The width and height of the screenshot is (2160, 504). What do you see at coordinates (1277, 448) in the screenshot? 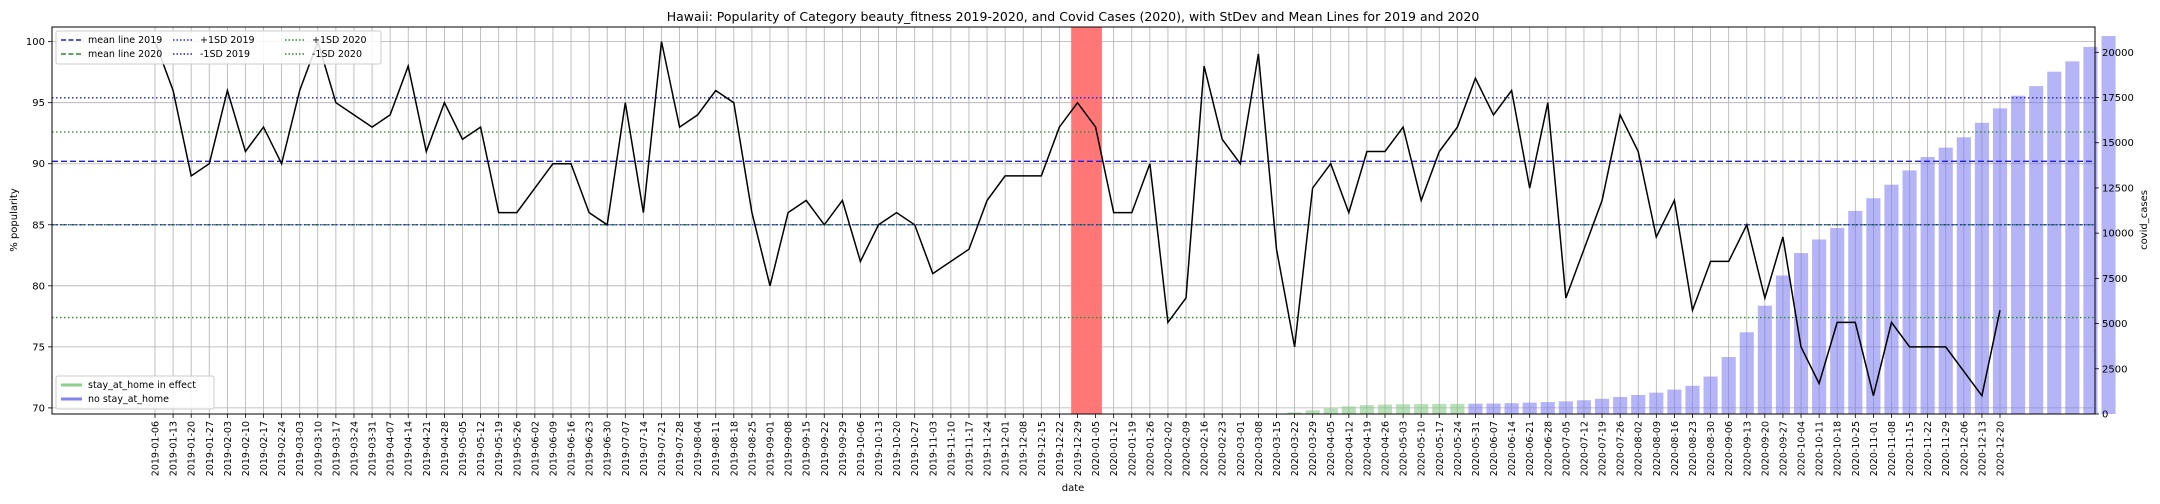
I see `x-tick-label: 2020-03-15` at bounding box center [1277, 448].